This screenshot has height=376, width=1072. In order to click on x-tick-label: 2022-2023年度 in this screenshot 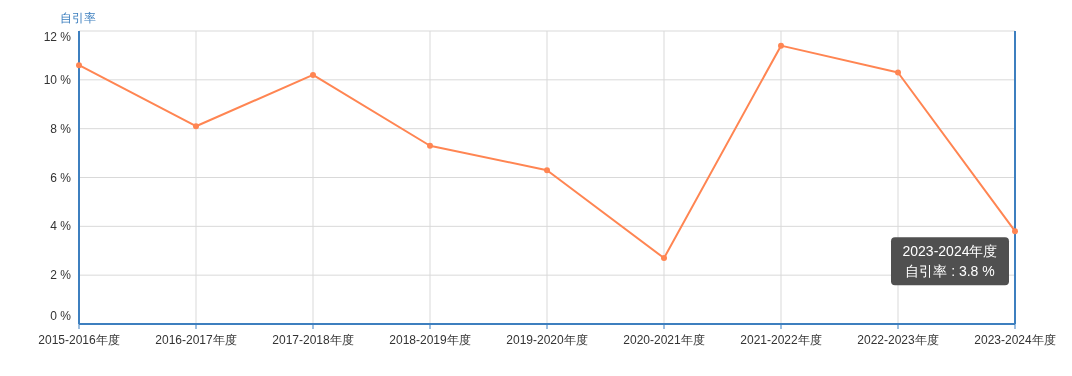, I will do `click(898, 340)`.